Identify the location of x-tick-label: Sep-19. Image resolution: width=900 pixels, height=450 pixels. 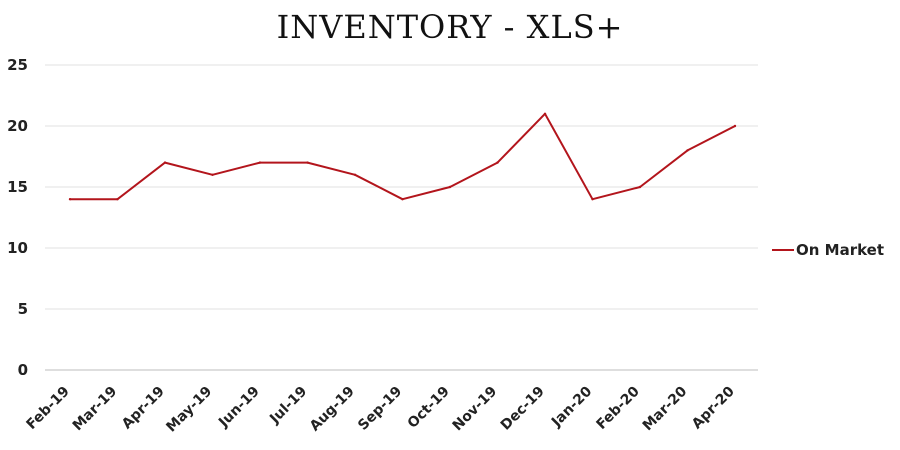
(380, 409).